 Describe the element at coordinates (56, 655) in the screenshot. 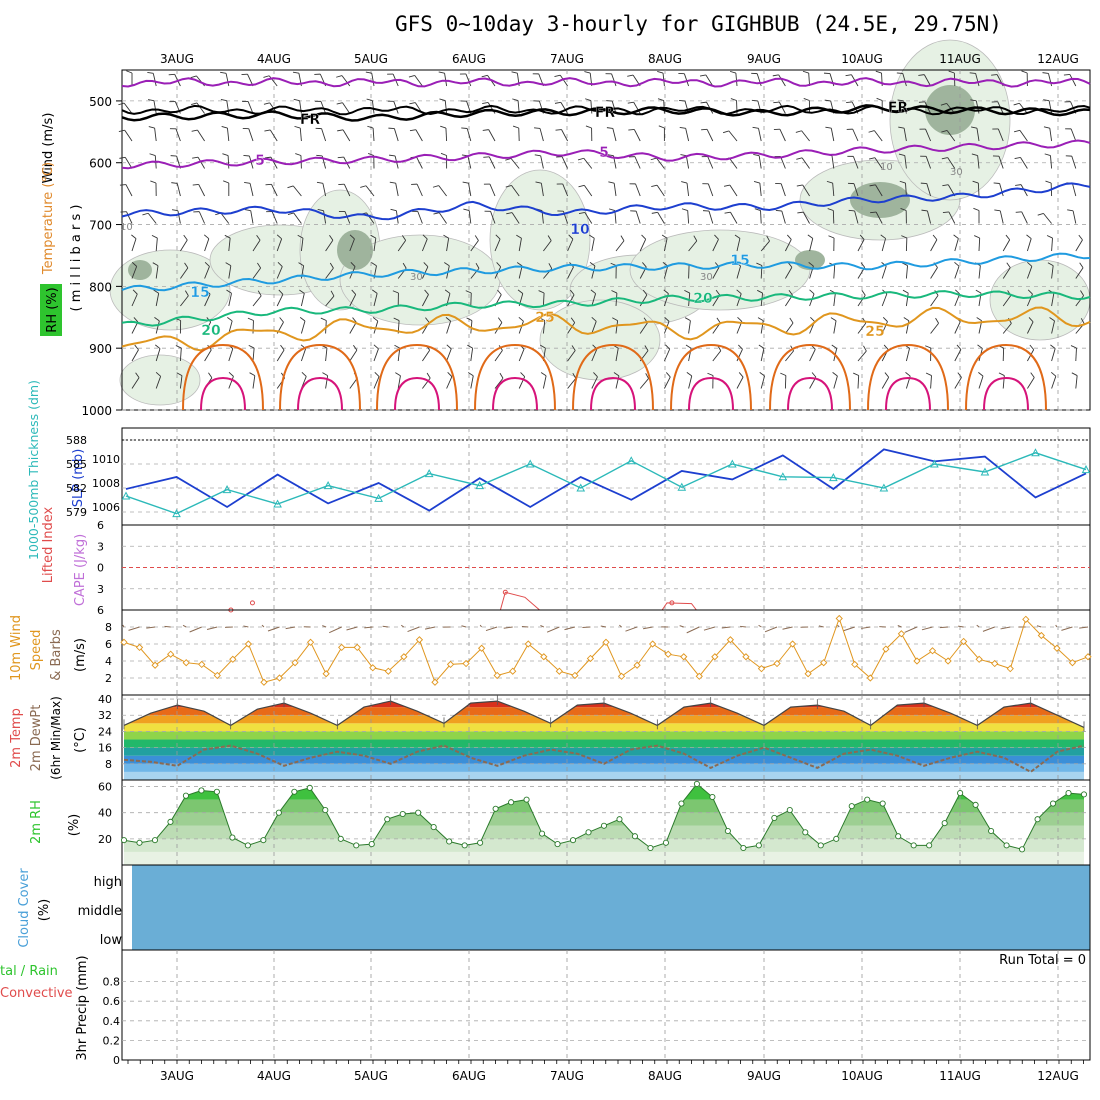

I see `p4-barbs-label: & Barbs` at that location.